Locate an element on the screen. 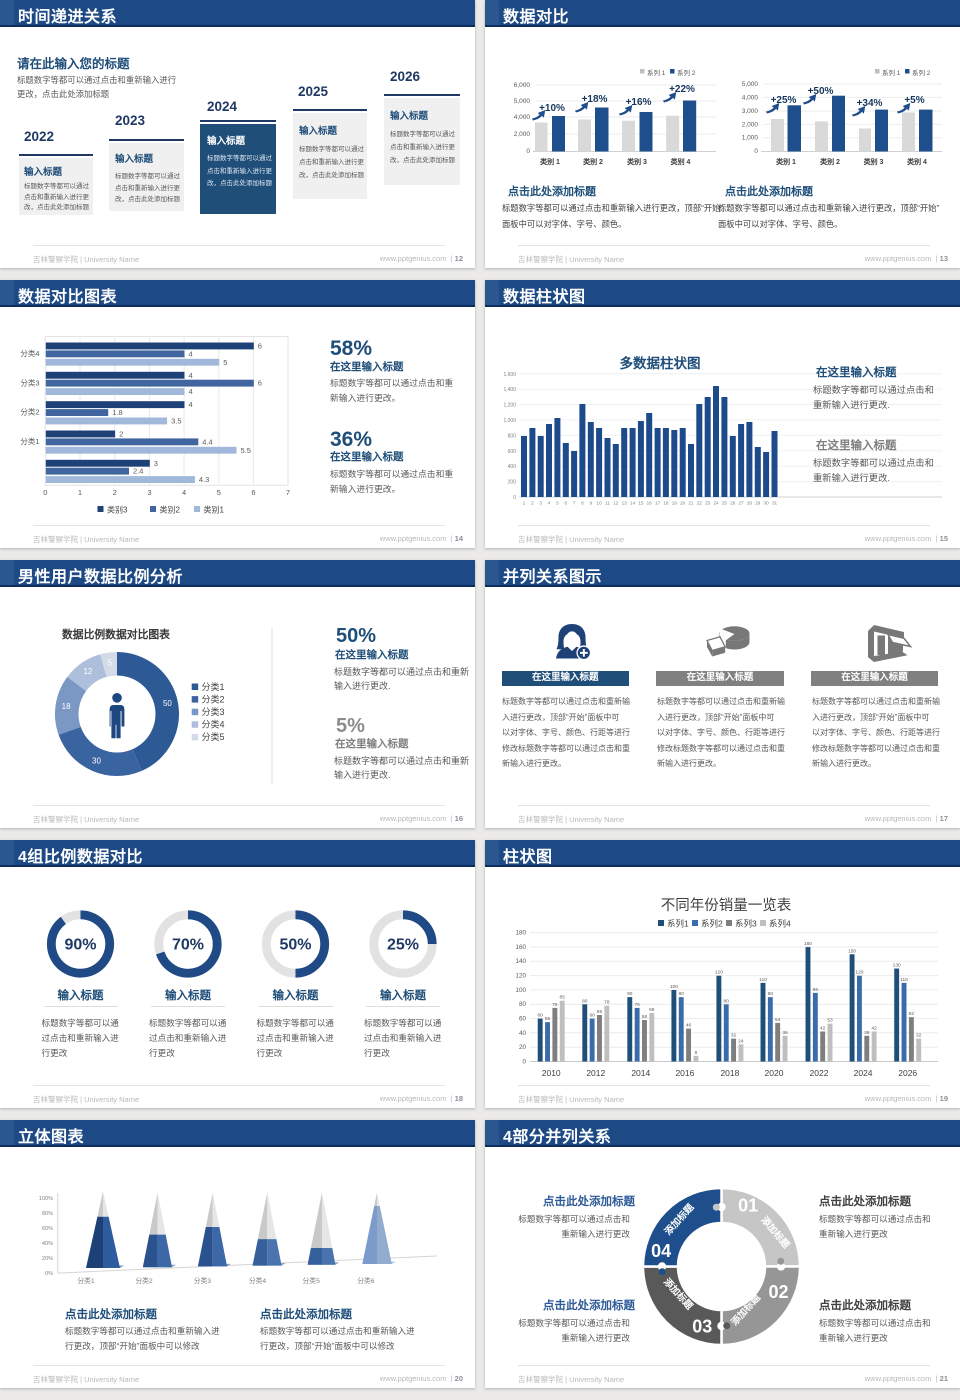  svg-text: 31 is located at coordinates (775, 503).